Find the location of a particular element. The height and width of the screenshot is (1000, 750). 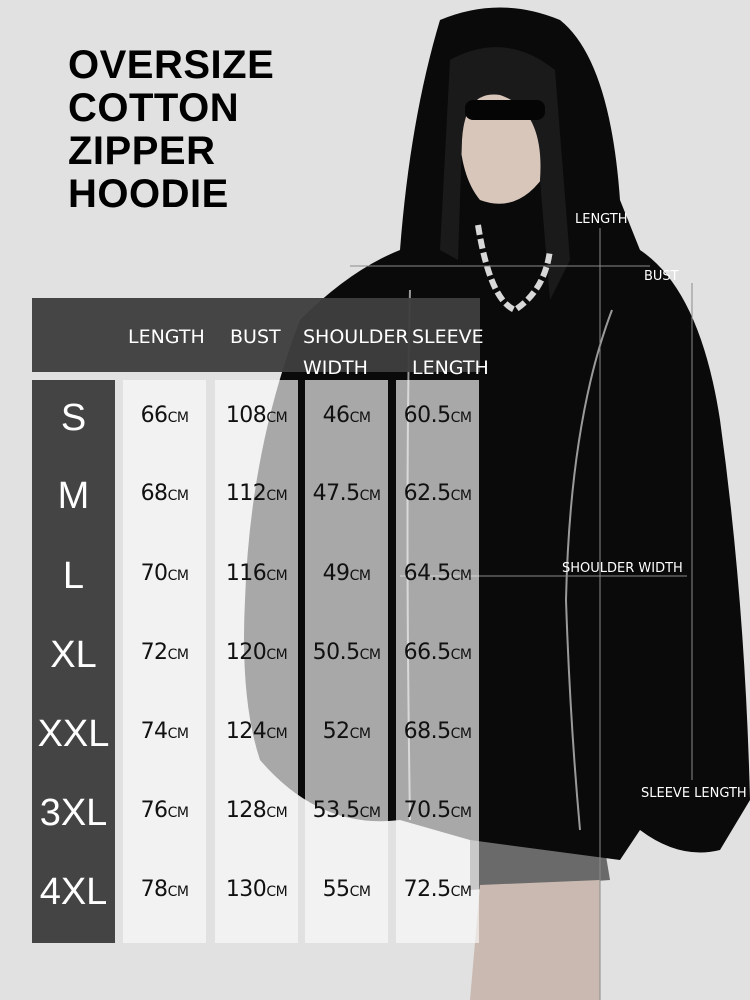

size-value-cell: 72.5CM is located at coordinates (437, 889).